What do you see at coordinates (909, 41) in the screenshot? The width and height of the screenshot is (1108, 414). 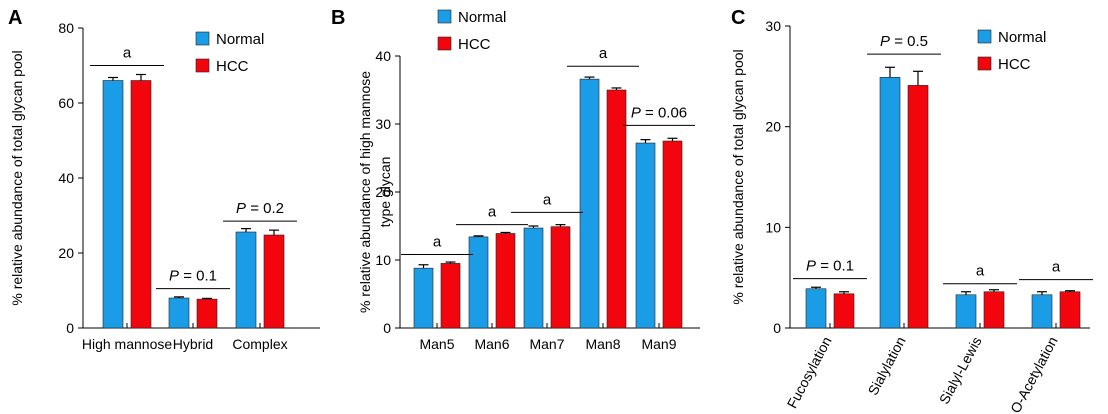 I see `significance-value: = 0.5` at bounding box center [909, 41].